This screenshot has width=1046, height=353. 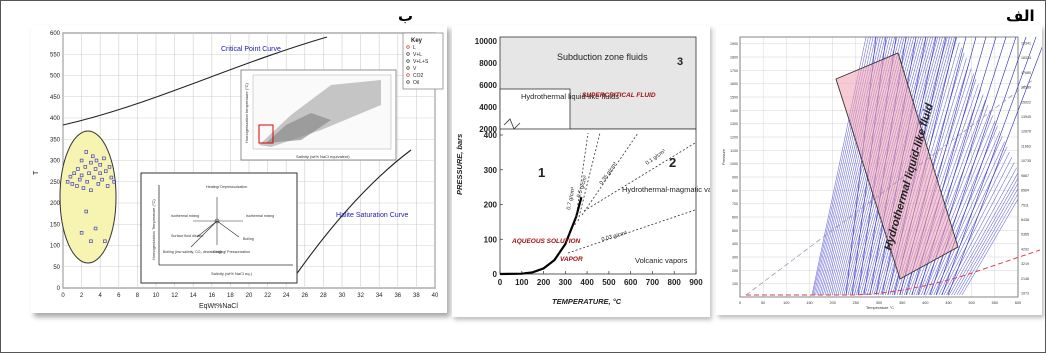 What do you see at coordinates (598, 201) in the screenshot?
I see `lower-plot-area` at bounding box center [598, 201].